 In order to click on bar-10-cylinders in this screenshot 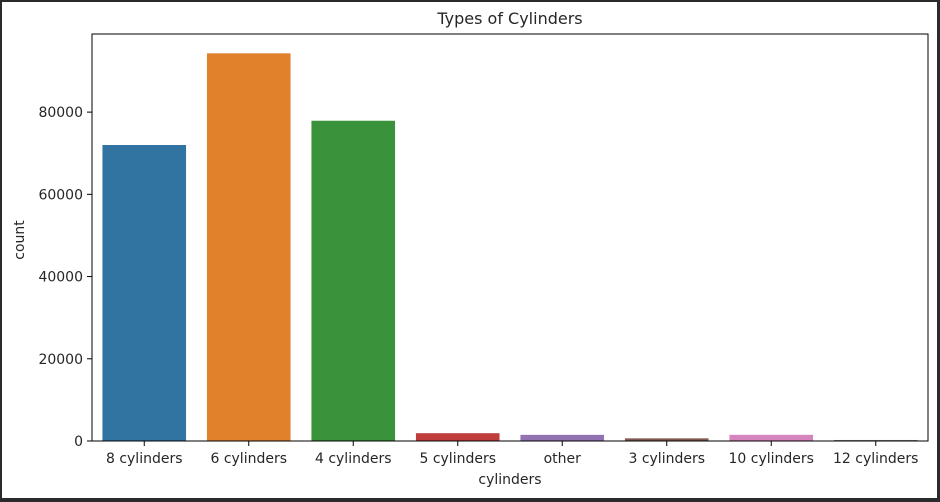, I will do `click(771, 437)`.